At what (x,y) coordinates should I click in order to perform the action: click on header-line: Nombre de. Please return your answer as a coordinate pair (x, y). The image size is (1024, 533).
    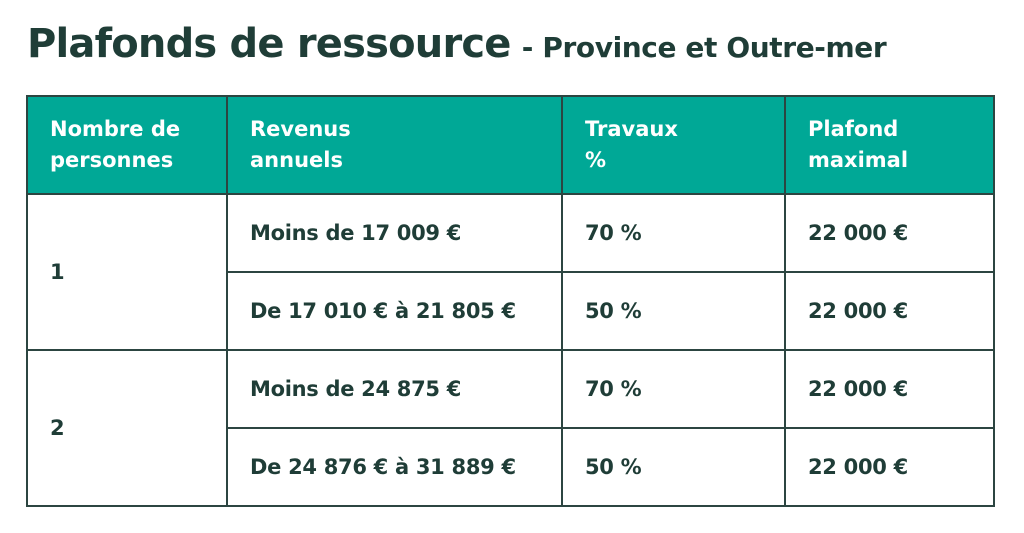
    Looking at the image, I should click on (115, 129).